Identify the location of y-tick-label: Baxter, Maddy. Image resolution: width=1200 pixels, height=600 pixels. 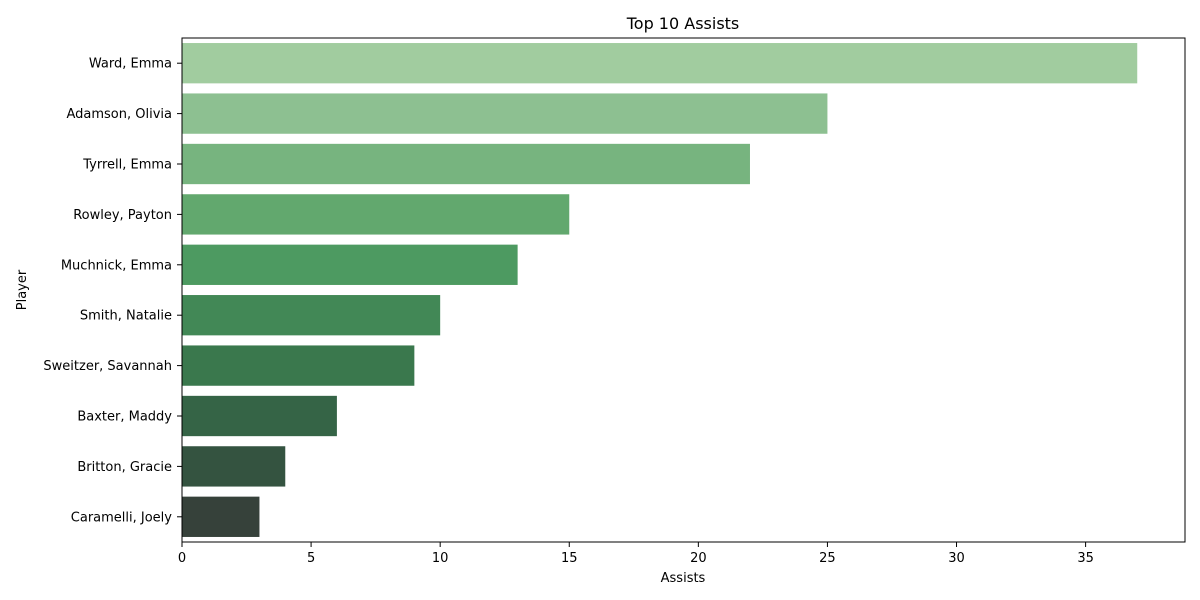
(124, 417).